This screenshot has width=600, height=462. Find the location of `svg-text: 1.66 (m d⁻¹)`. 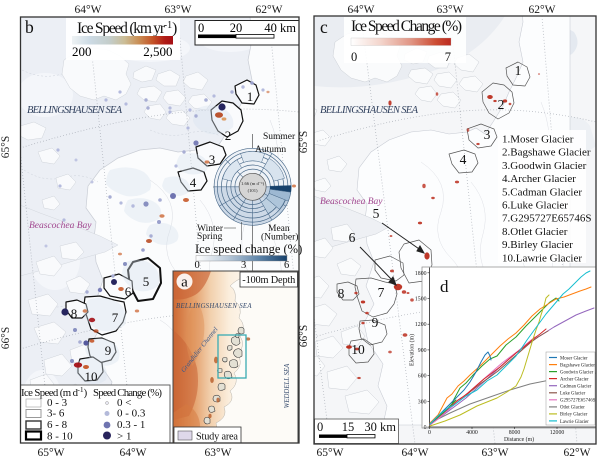

svg-text: 1.66 (m d⁻¹) is located at coordinates (253, 183).